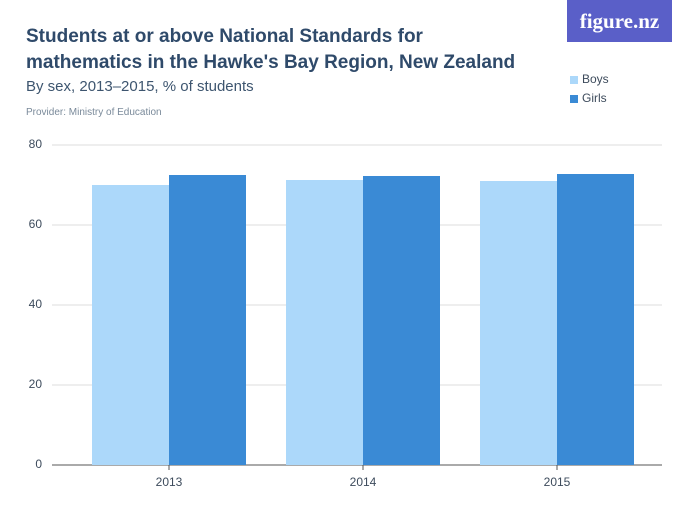 This screenshot has width=700, height=525. I want to click on y-tick-label: 0, so click(38, 464).